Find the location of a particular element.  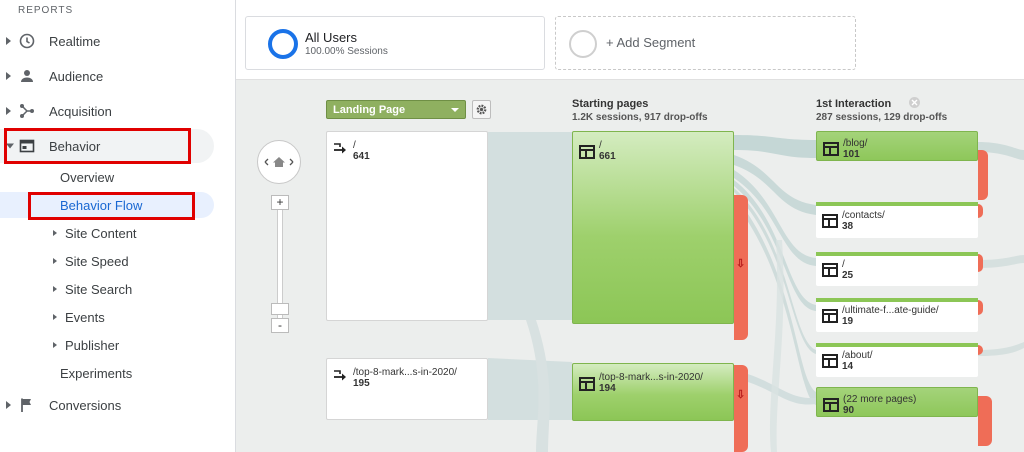

node-value: 195 is located at coordinates (361, 383).